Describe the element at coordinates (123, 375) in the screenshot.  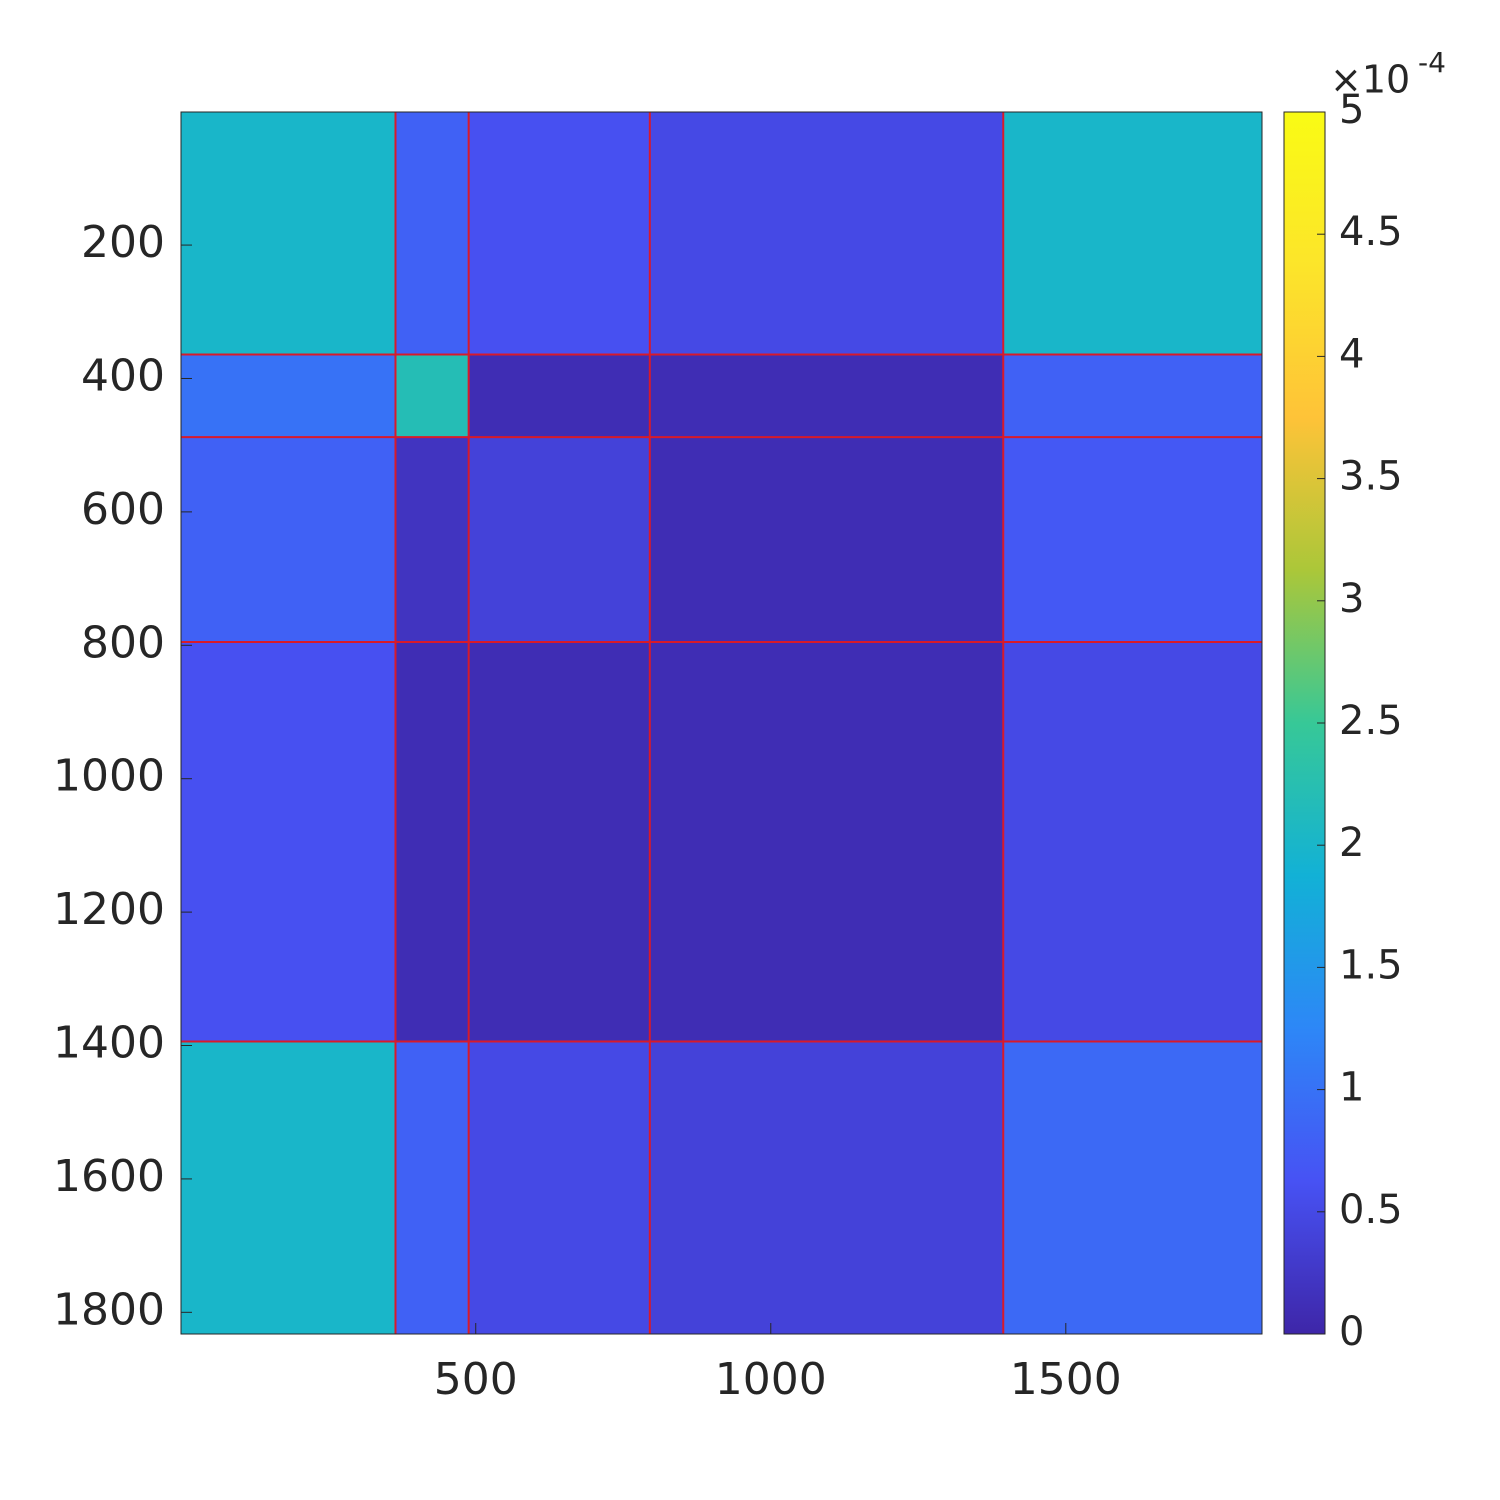
I see `y-tick-label: 400` at that location.